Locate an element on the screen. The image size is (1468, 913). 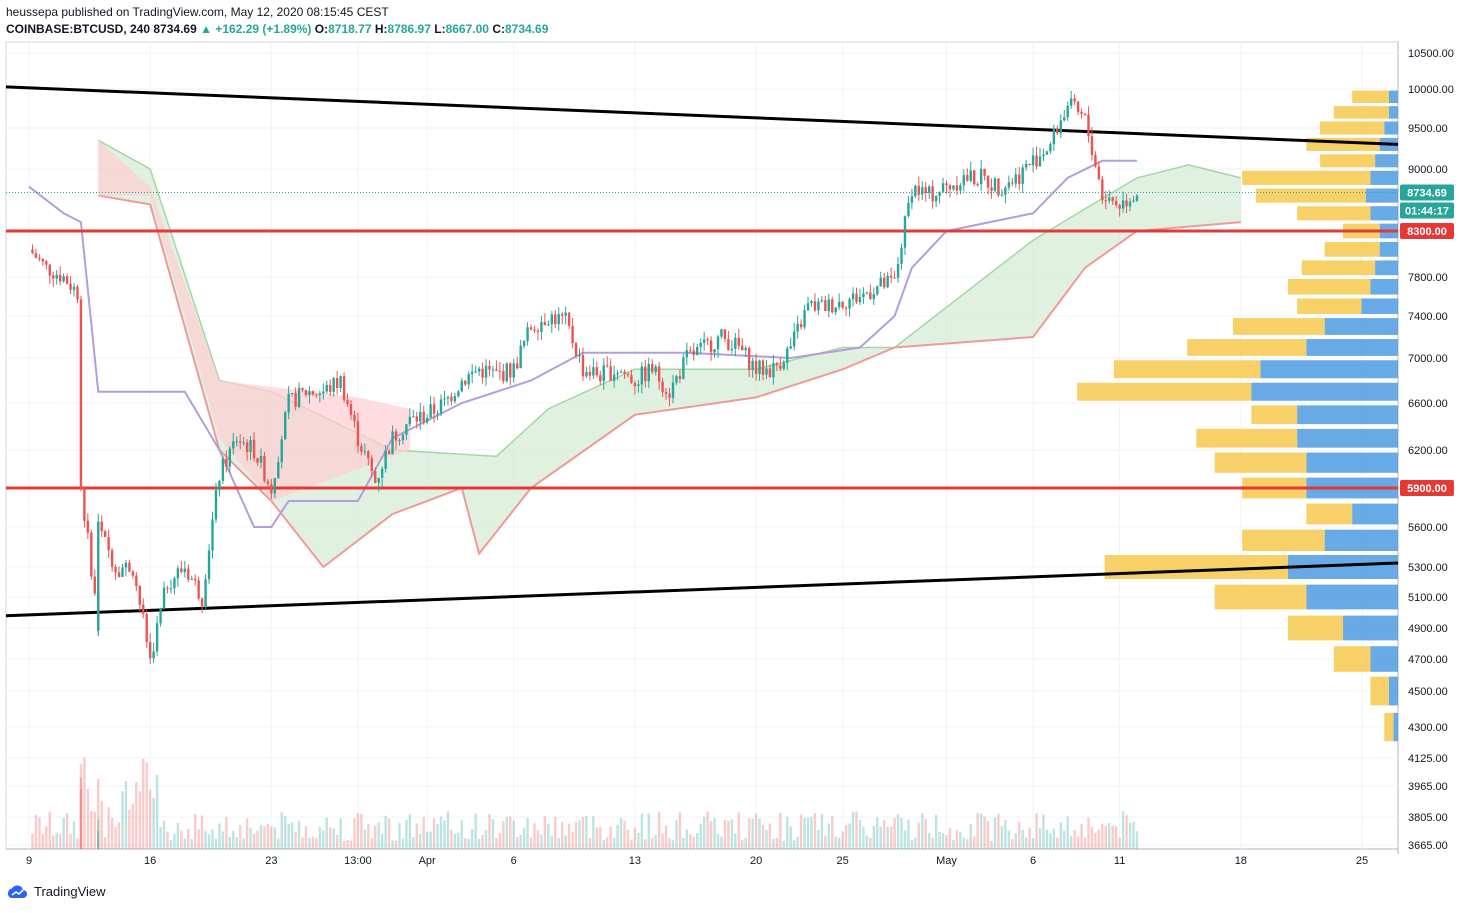
x-tick-label: 25 is located at coordinates (843, 861).